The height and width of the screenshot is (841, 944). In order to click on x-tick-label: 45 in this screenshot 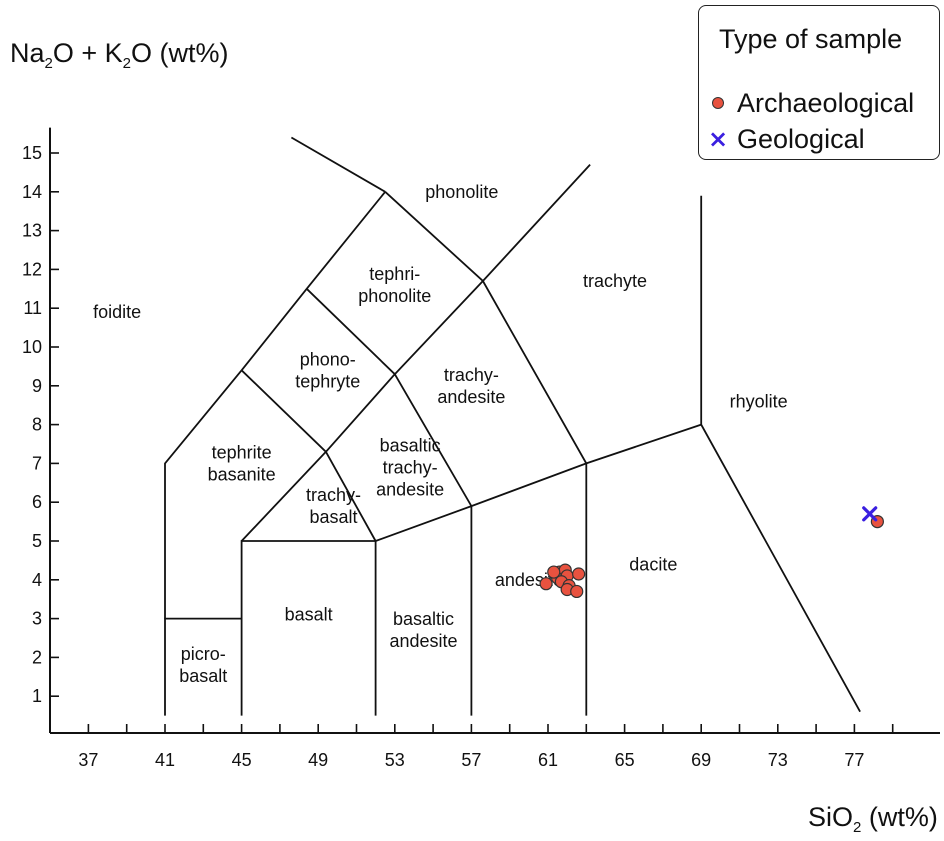, I will do `click(242, 760)`.